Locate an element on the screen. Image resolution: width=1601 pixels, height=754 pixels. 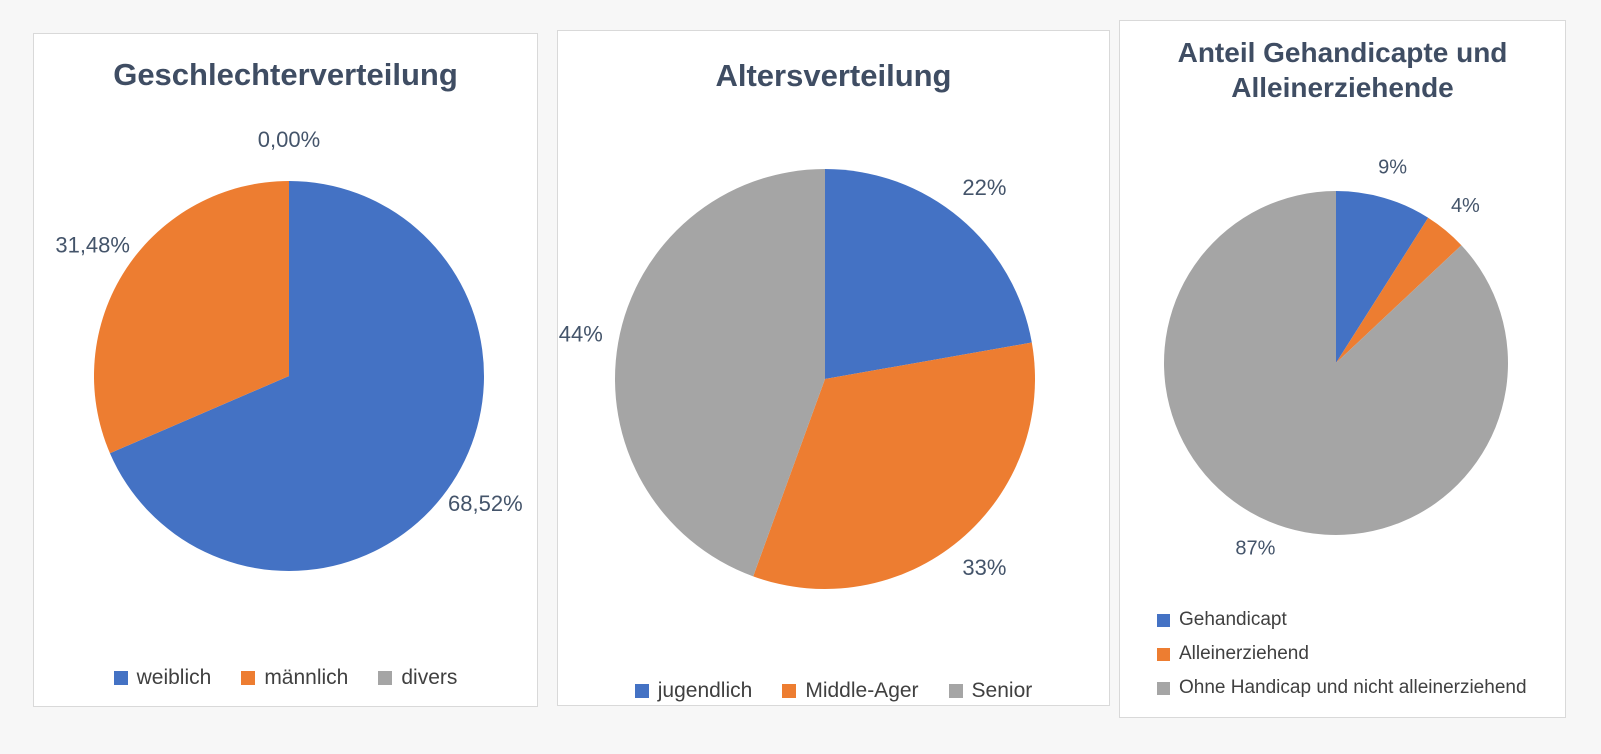
legend-item-divers: divers is located at coordinates (417, 678).